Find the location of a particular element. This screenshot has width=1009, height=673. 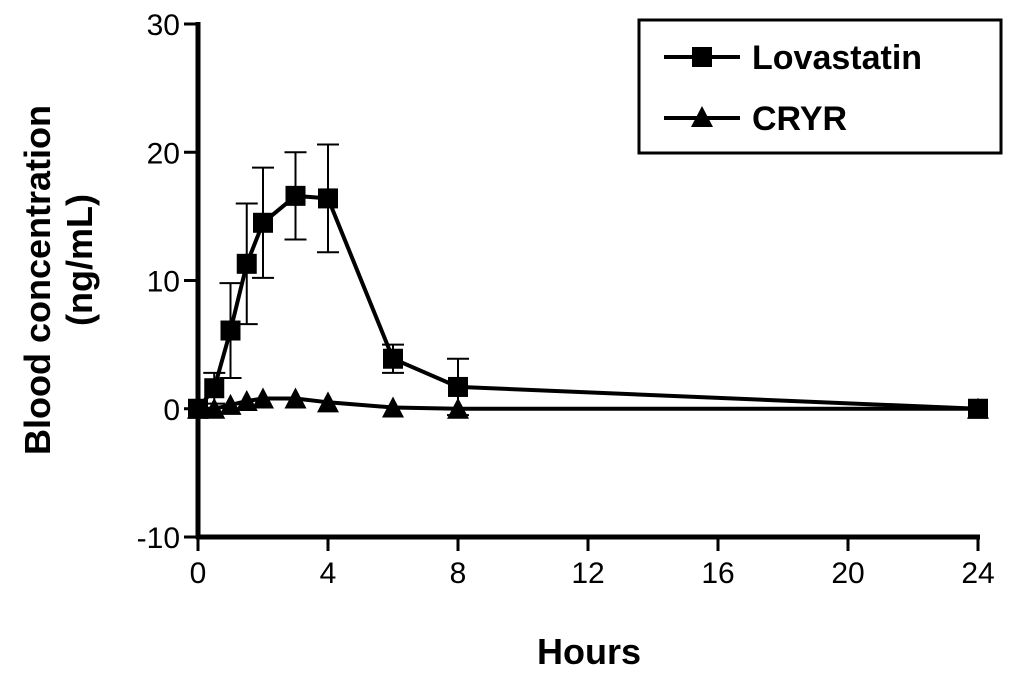

x-tick-label: 16 is located at coordinates (717, 573).